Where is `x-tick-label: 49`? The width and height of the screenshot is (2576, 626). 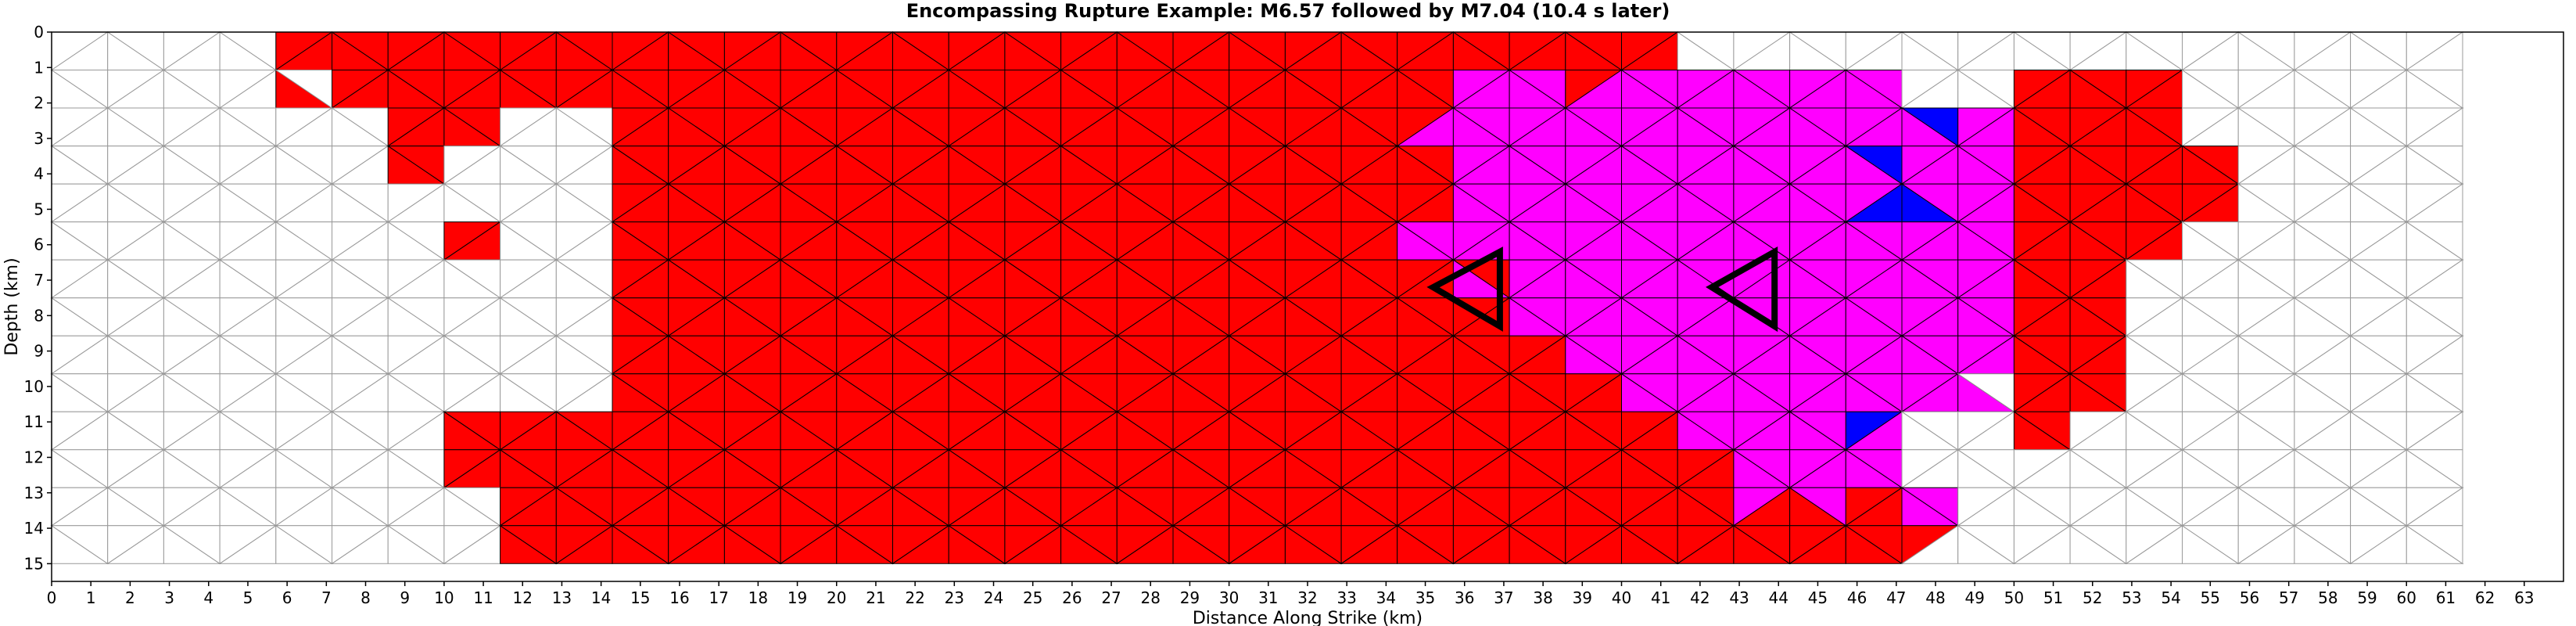 x-tick-label: 49 is located at coordinates (1974, 597).